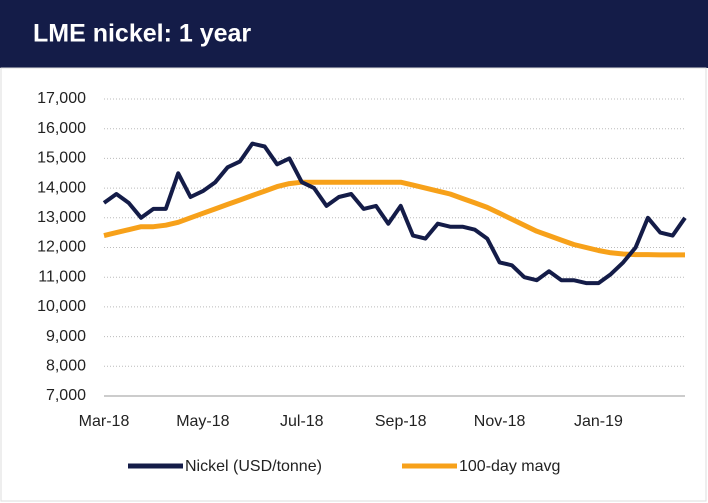 The image size is (708, 503). I want to click on y-tick-label: 10,000, so click(61, 306).